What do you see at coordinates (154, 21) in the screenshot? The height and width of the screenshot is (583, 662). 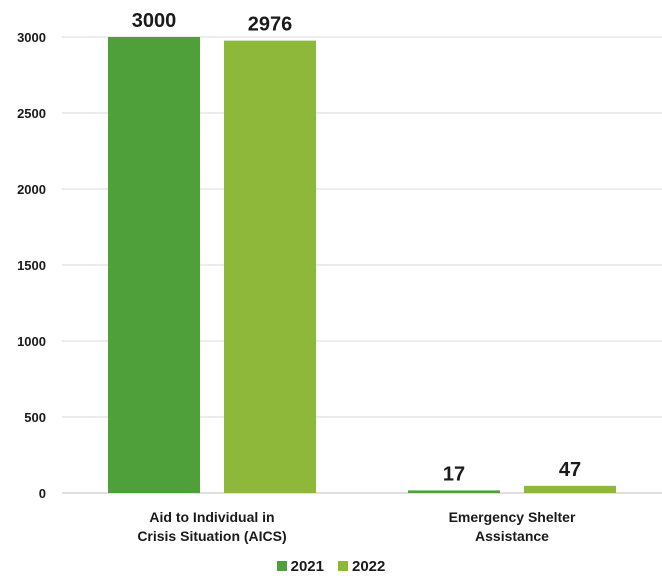 I see `data-label-2021-0: 3000` at bounding box center [154, 21].